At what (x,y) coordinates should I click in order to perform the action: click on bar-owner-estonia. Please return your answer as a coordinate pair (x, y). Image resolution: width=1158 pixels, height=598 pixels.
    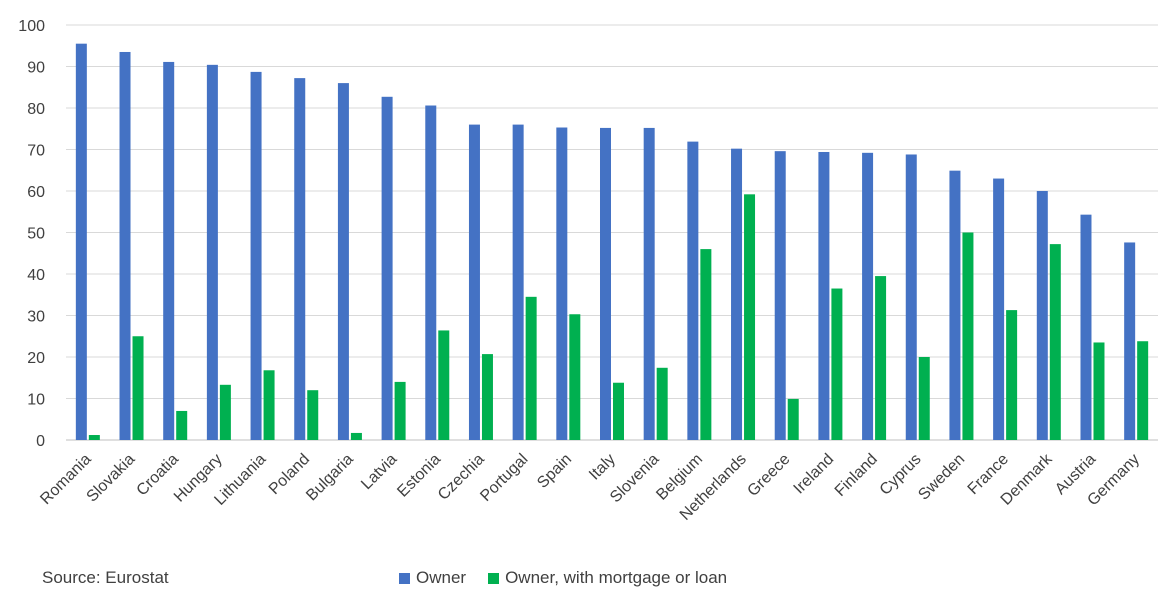
    Looking at the image, I should click on (431, 272).